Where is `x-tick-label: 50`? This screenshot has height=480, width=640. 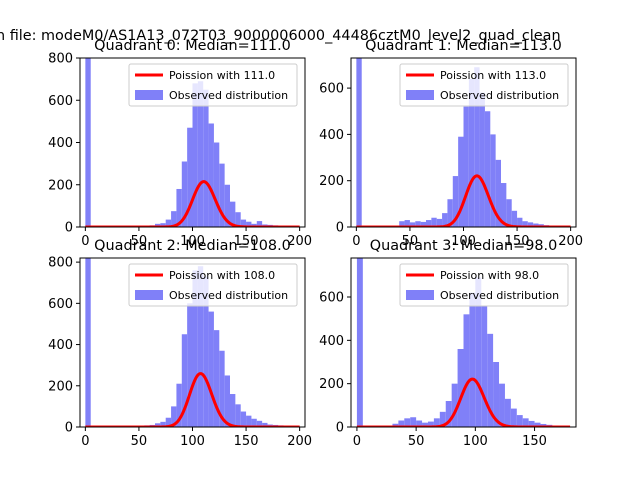
x-tick-label: 50 is located at coordinates (410, 241).